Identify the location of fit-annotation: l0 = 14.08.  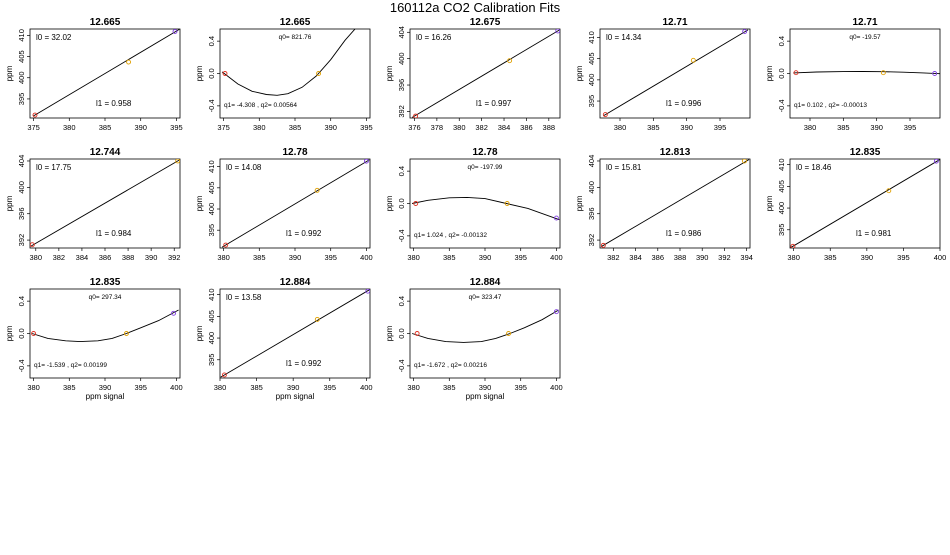
(244, 167).